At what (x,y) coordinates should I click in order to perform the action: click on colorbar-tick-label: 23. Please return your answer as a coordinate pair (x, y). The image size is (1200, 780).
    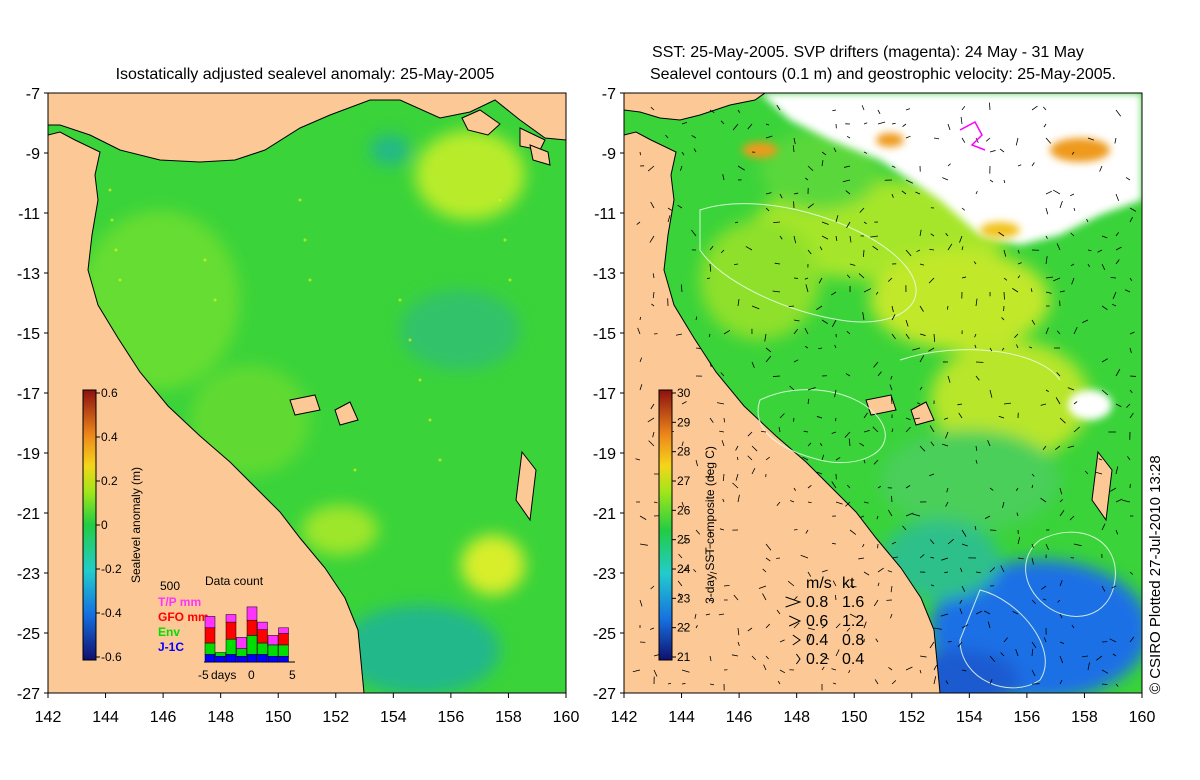
    Looking at the image, I should click on (684, 598).